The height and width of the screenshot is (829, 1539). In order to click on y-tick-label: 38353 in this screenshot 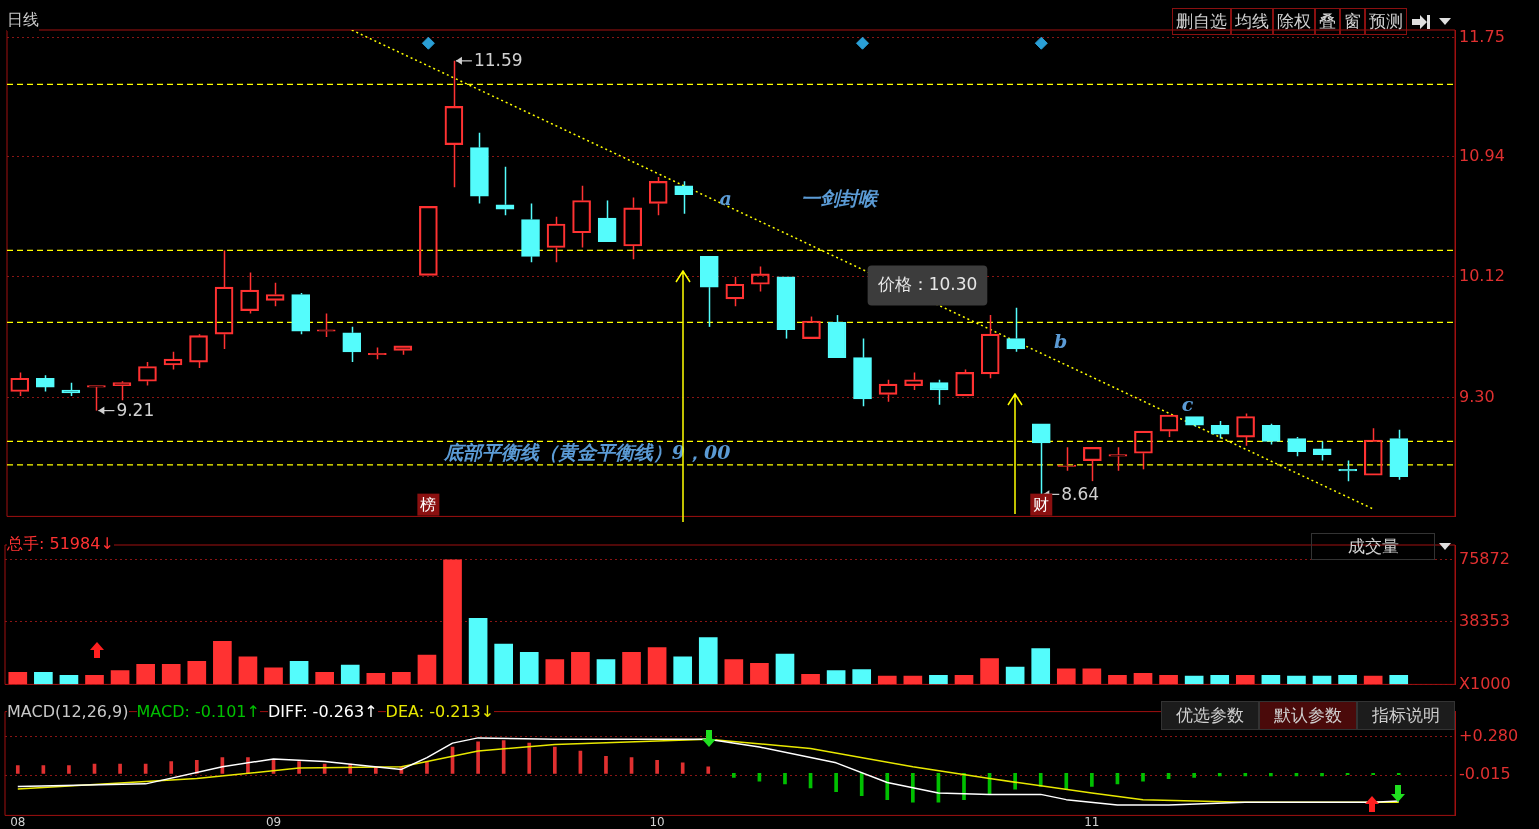, I will do `click(1484, 620)`.